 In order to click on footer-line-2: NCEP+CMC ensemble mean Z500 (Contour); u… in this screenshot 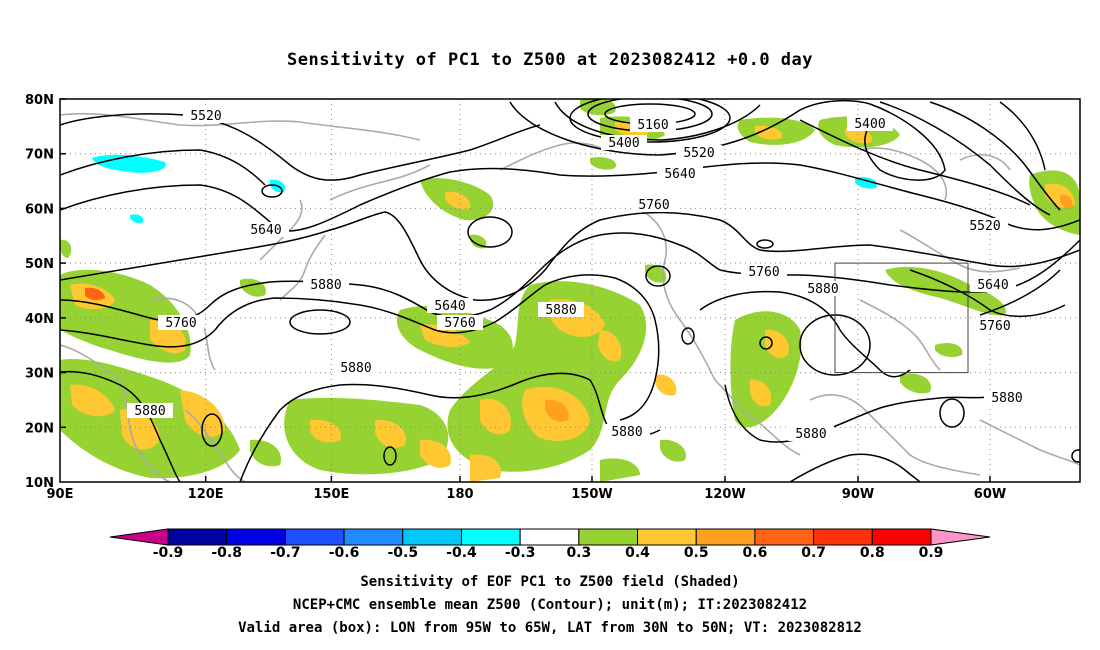, I will do `click(550, 605)`.